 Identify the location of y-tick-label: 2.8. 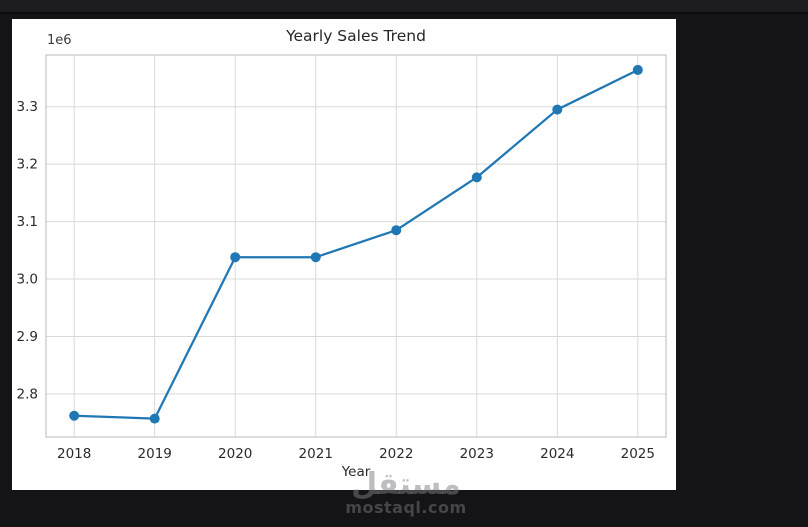
(27, 394).